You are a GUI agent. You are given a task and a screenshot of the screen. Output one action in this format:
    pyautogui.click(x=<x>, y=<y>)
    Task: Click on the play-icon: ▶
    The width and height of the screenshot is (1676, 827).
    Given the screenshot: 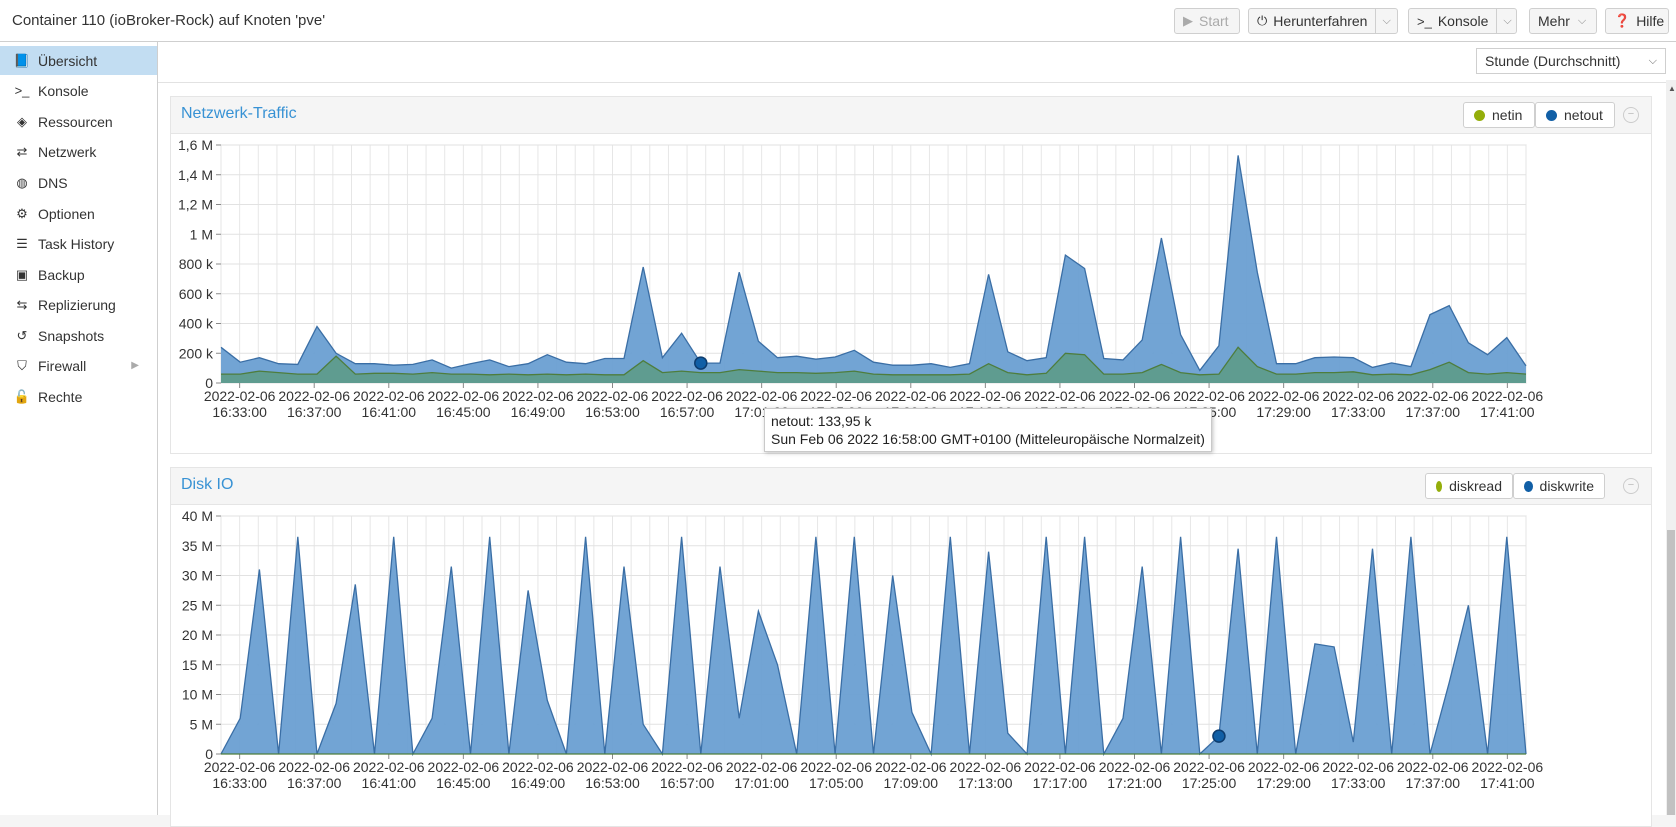 What is the action you would take?
    pyautogui.click(x=1188, y=20)
    